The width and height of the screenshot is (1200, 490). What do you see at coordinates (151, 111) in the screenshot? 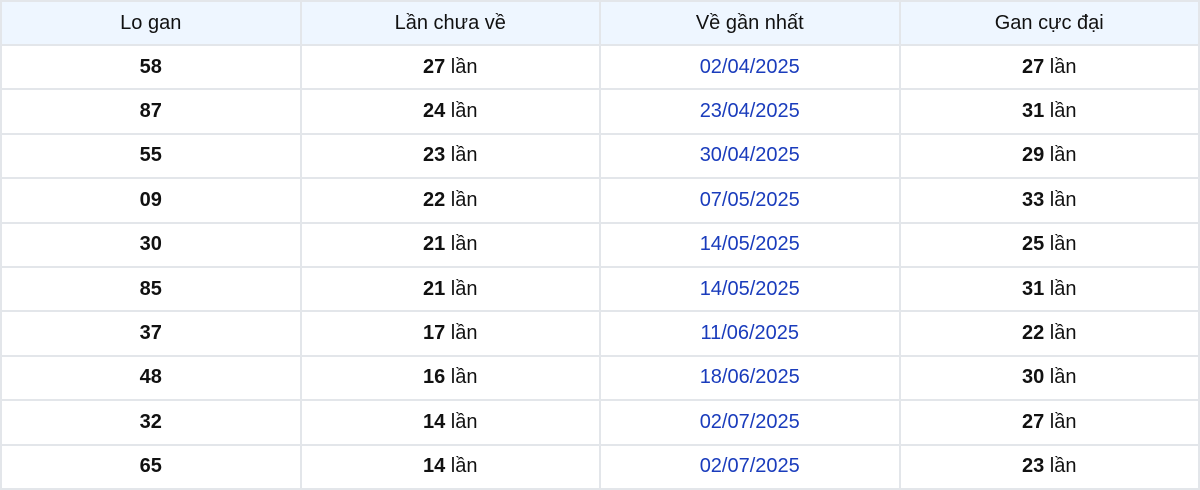
I see `lo-number: 87` at bounding box center [151, 111].